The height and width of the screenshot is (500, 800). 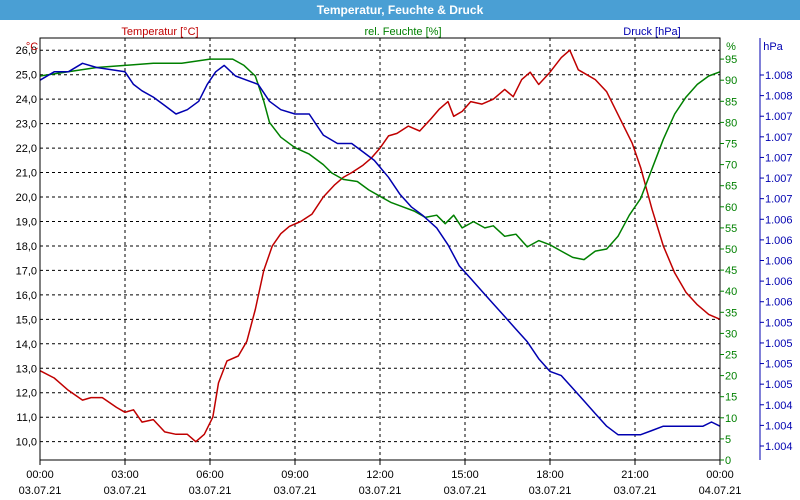 What do you see at coordinates (550, 475) in the screenshot?
I see `x-tick-time-label: 18:00` at bounding box center [550, 475].